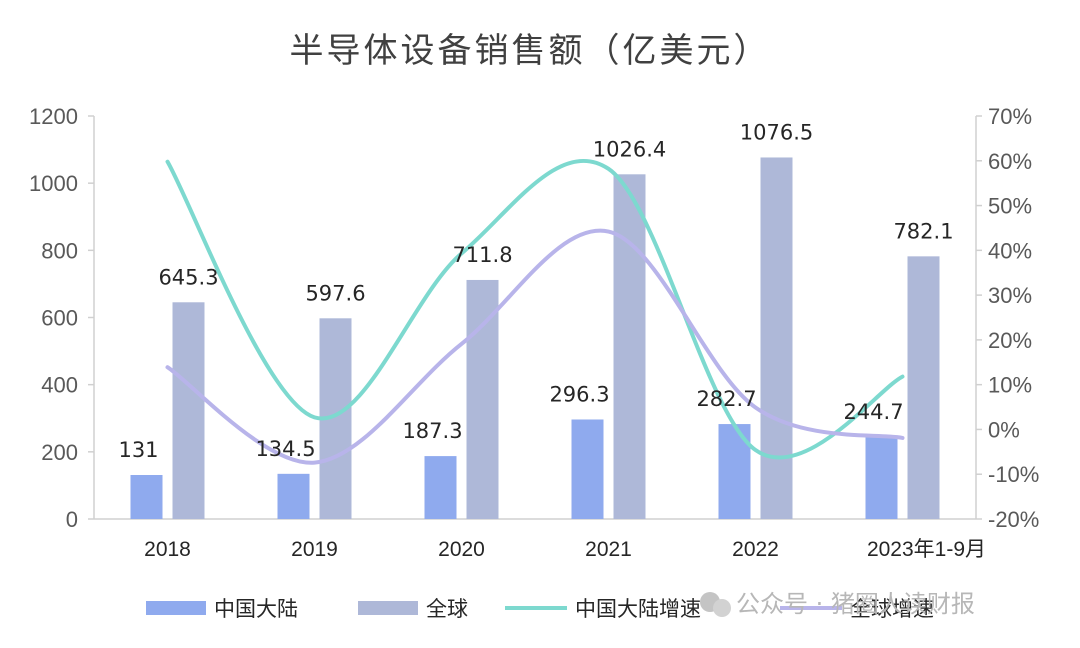  Describe the element at coordinates (926, 549) in the screenshot. I see `x-tick-label: 2023年1-9月` at that location.